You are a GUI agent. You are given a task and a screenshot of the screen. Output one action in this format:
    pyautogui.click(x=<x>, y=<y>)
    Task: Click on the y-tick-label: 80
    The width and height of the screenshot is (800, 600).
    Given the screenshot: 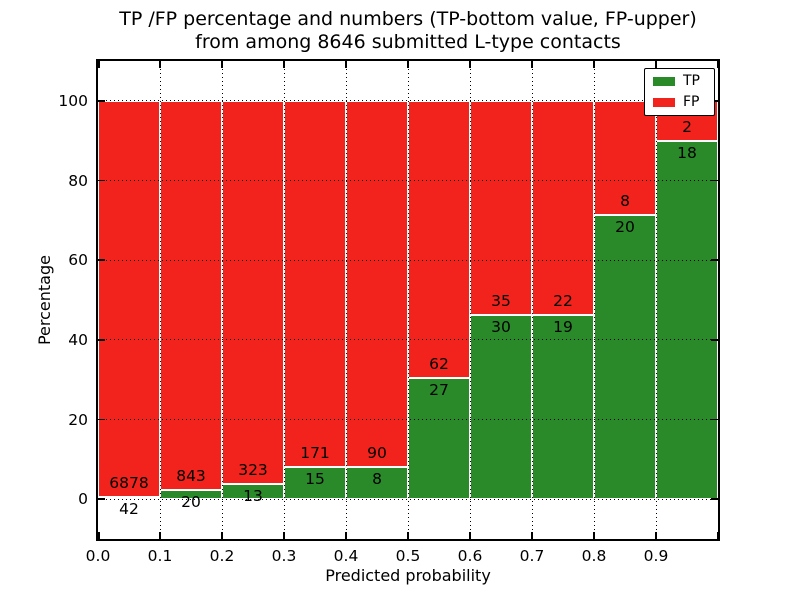 What is the action you would take?
    pyautogui.click(x=78, y=180)
    